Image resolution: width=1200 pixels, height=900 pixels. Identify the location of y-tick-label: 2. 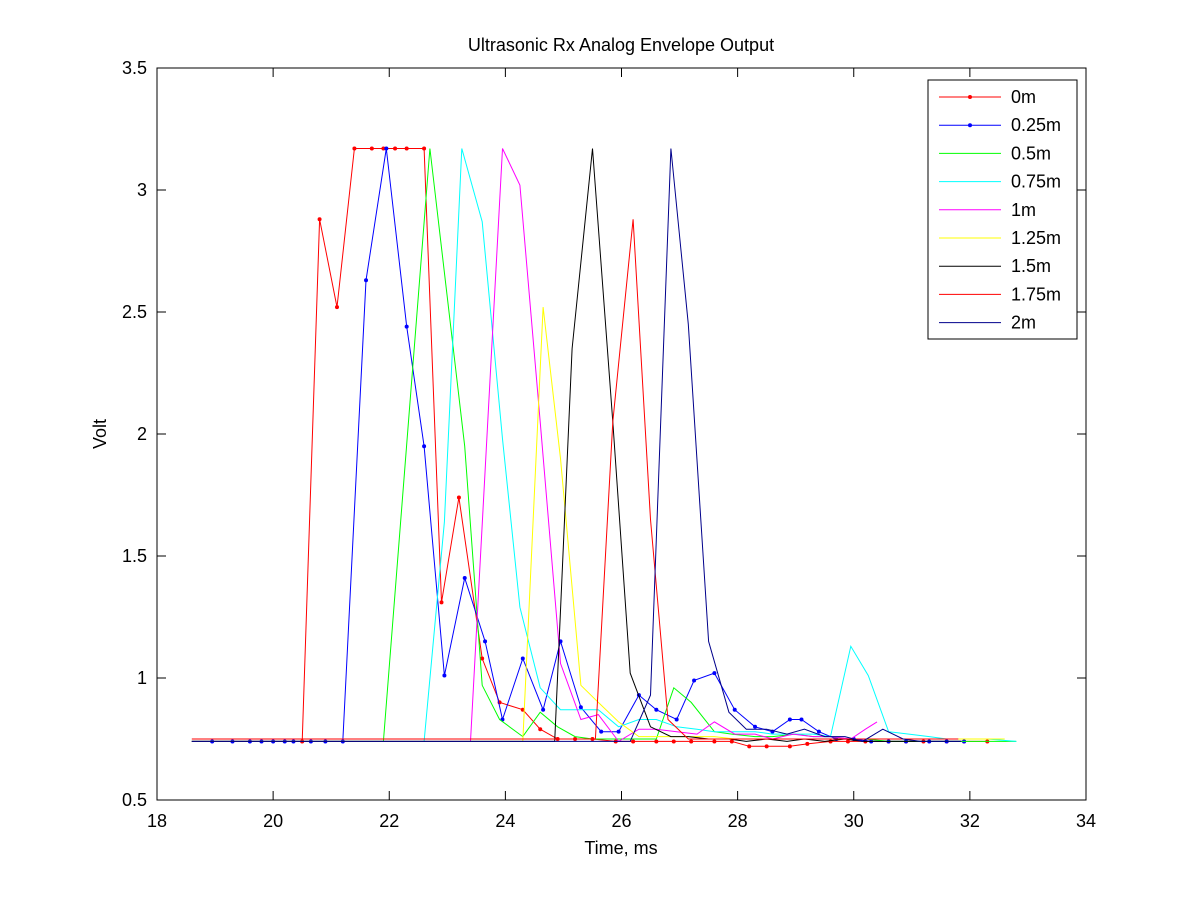
(142, 434).